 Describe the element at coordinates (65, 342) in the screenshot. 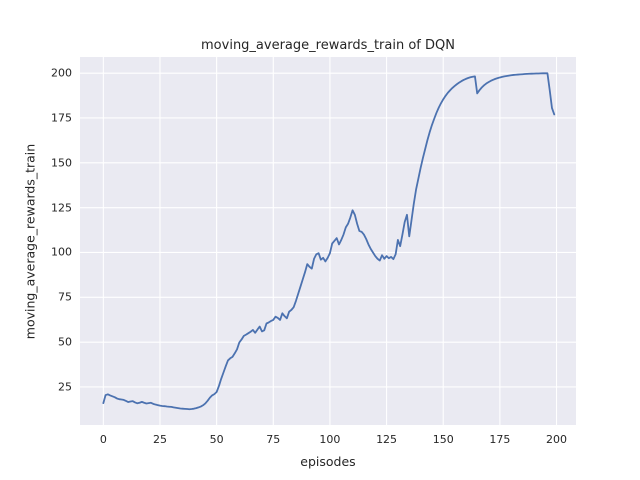

I see `y-tick-label: 50` at that location.